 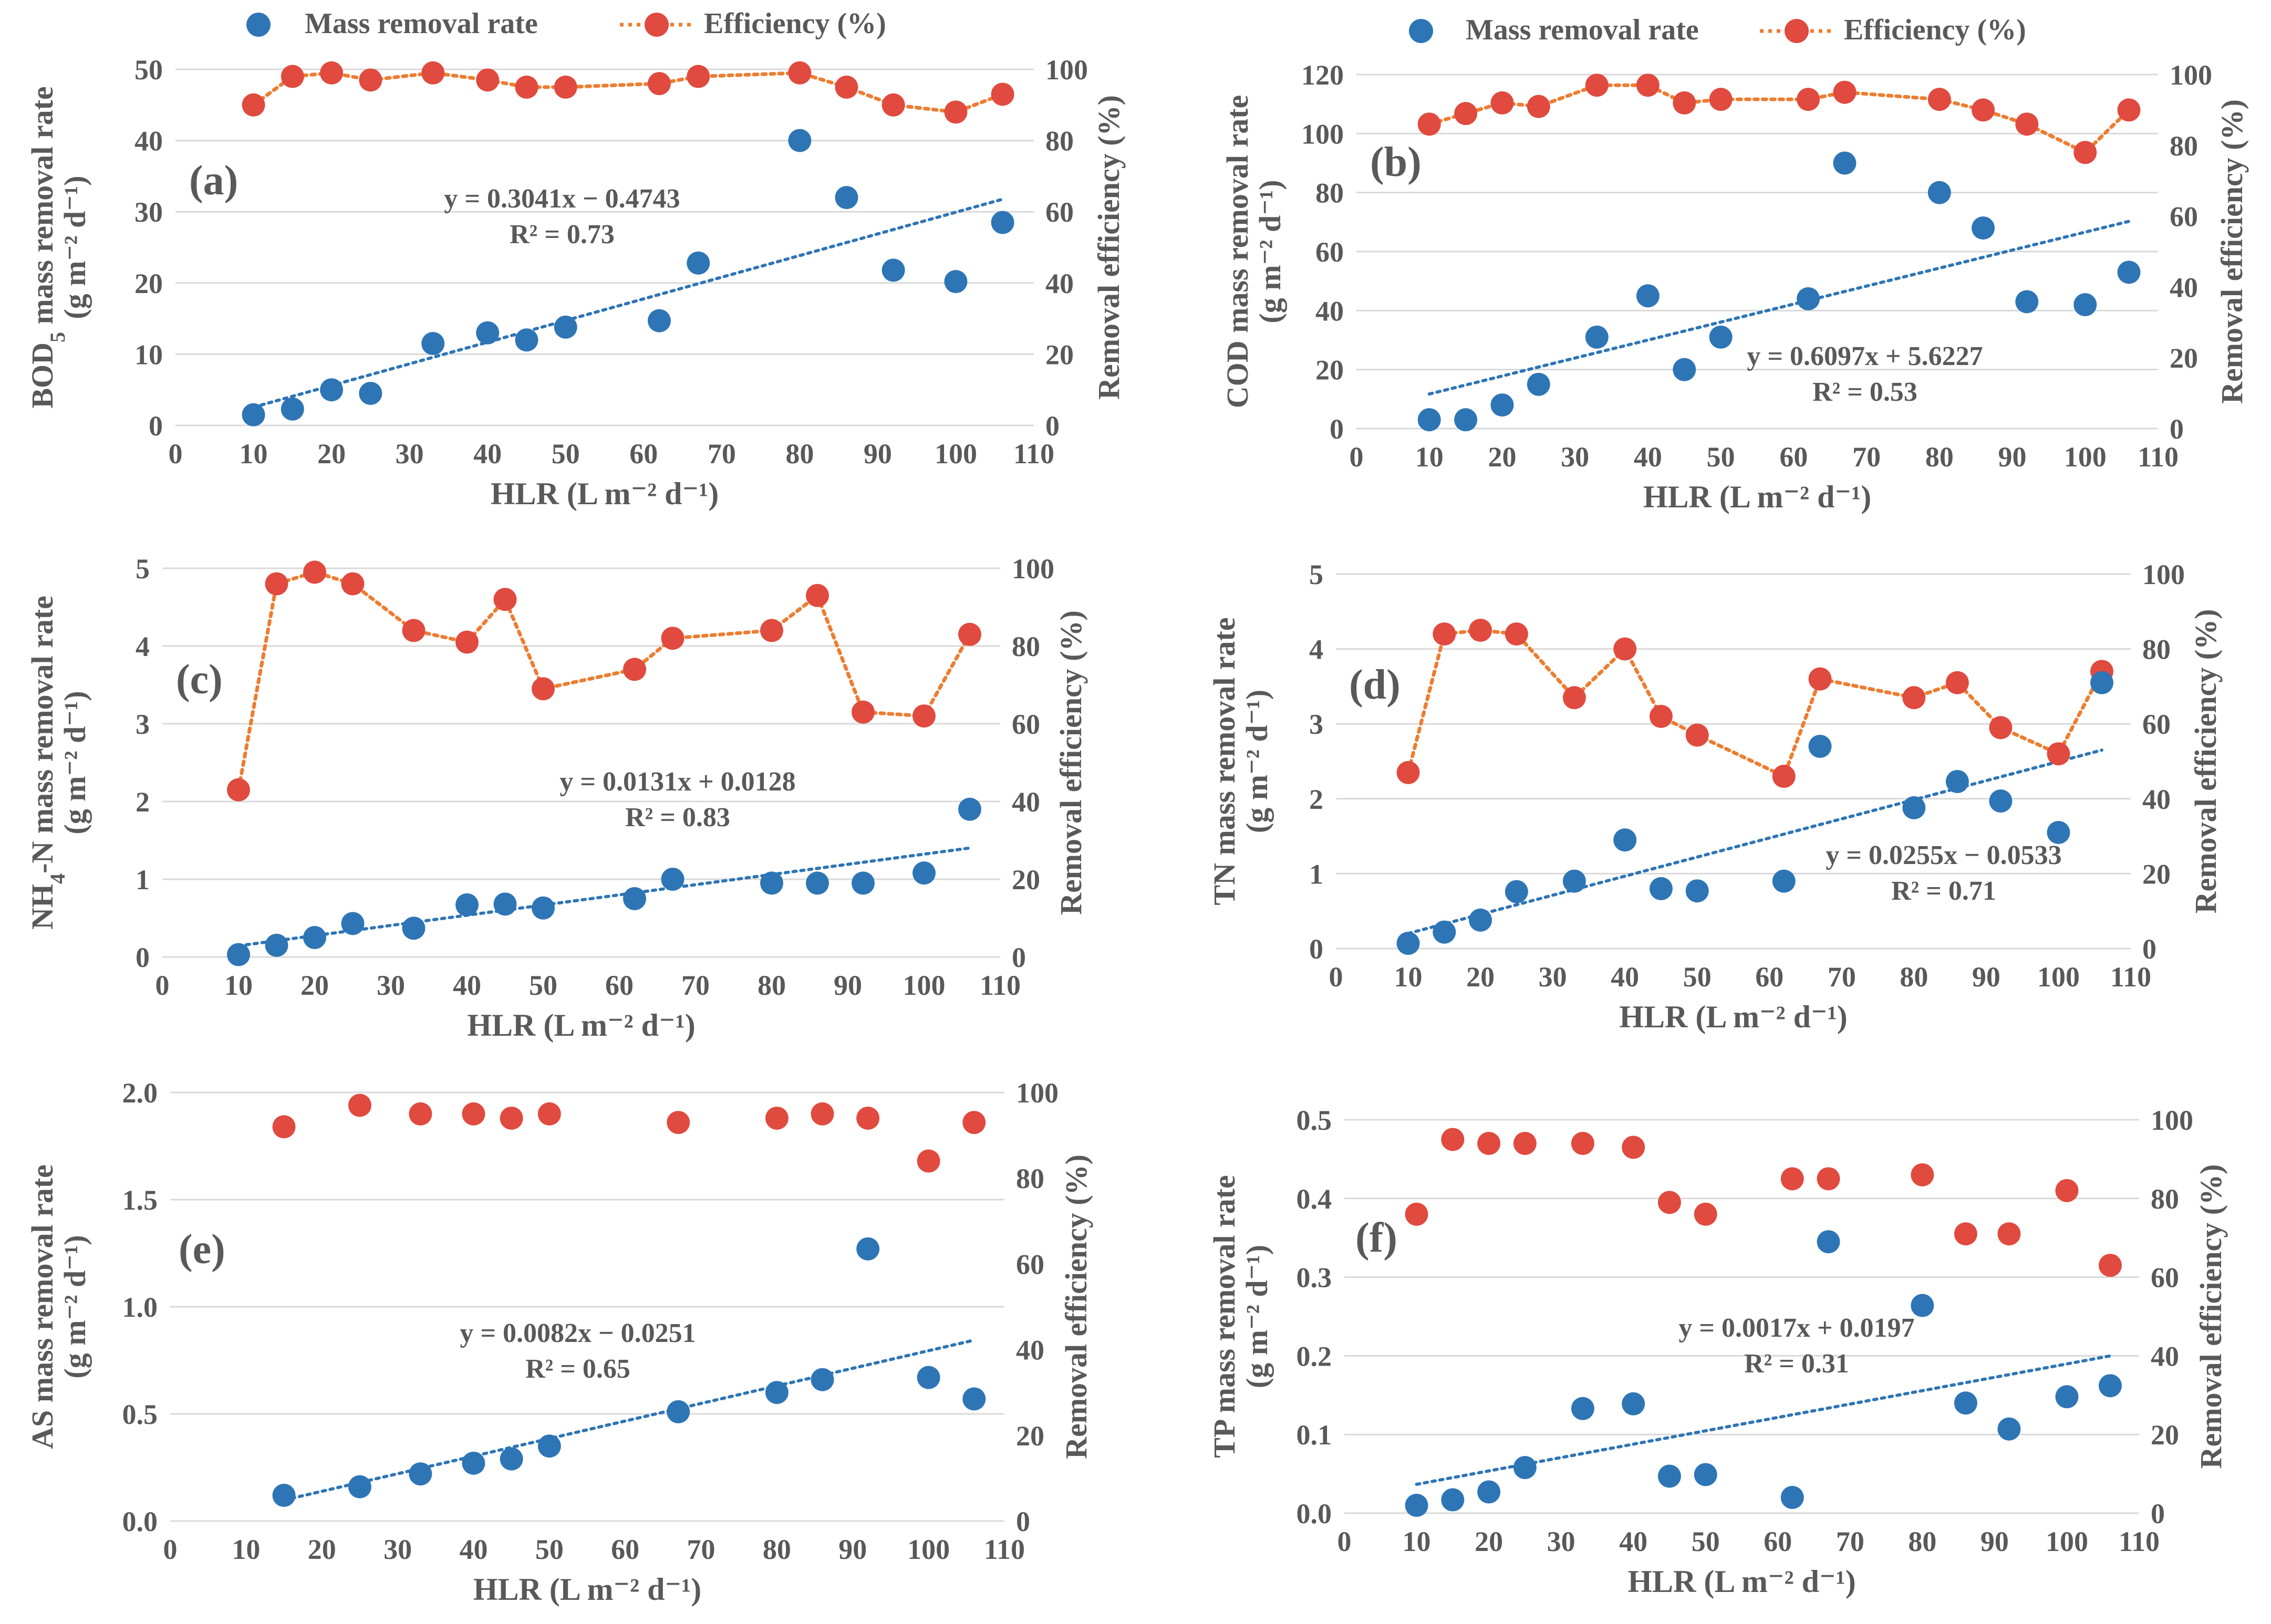 What do you see at coordinates (1109, 247) in the screenshot?
I see `y2-axis-label: Removal efficiency (%)` at bounding box center [1109, 247].